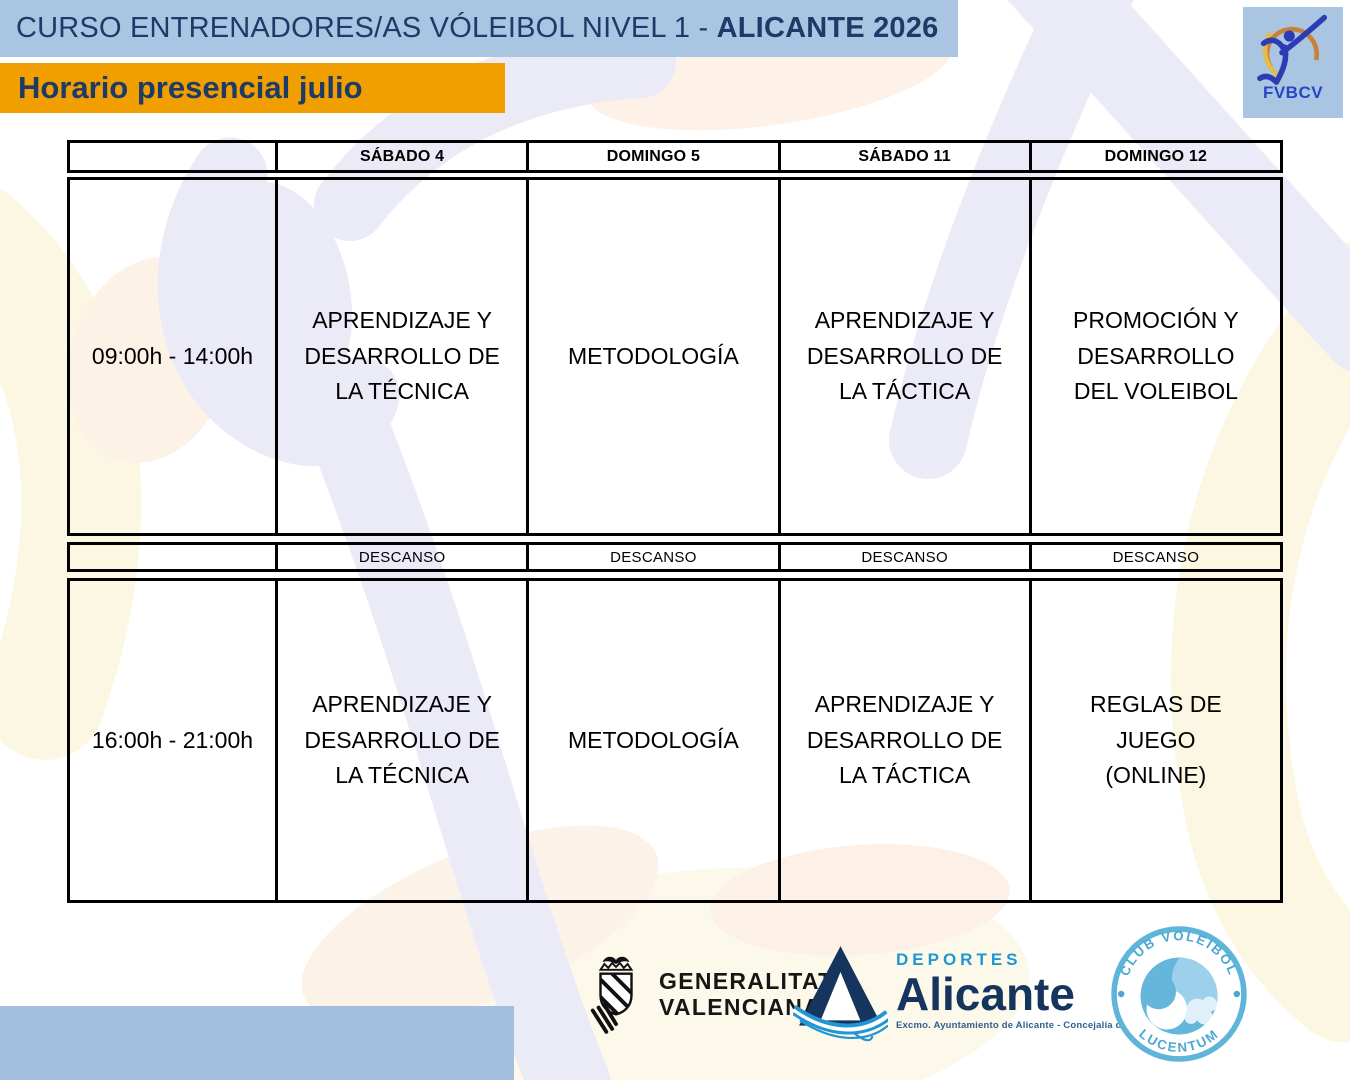 Image resolution: width=1350 pixels, height=1080 pixels. What do you see at coordinates (400, 557) in the screenshot?
I see `break-cell-sabado-4: DESCANSO` at bounding box center [400, 557].